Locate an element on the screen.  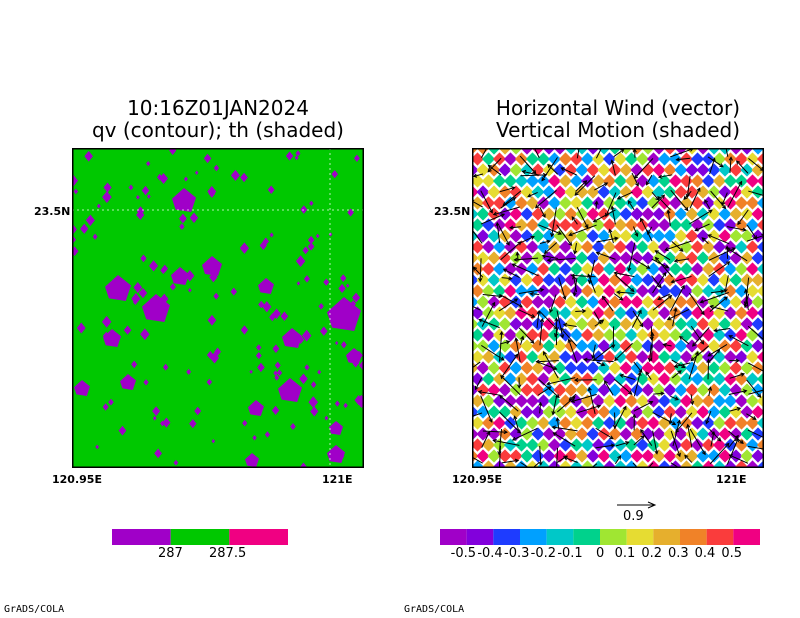
purple-blob is located at coordinates (184, 200).